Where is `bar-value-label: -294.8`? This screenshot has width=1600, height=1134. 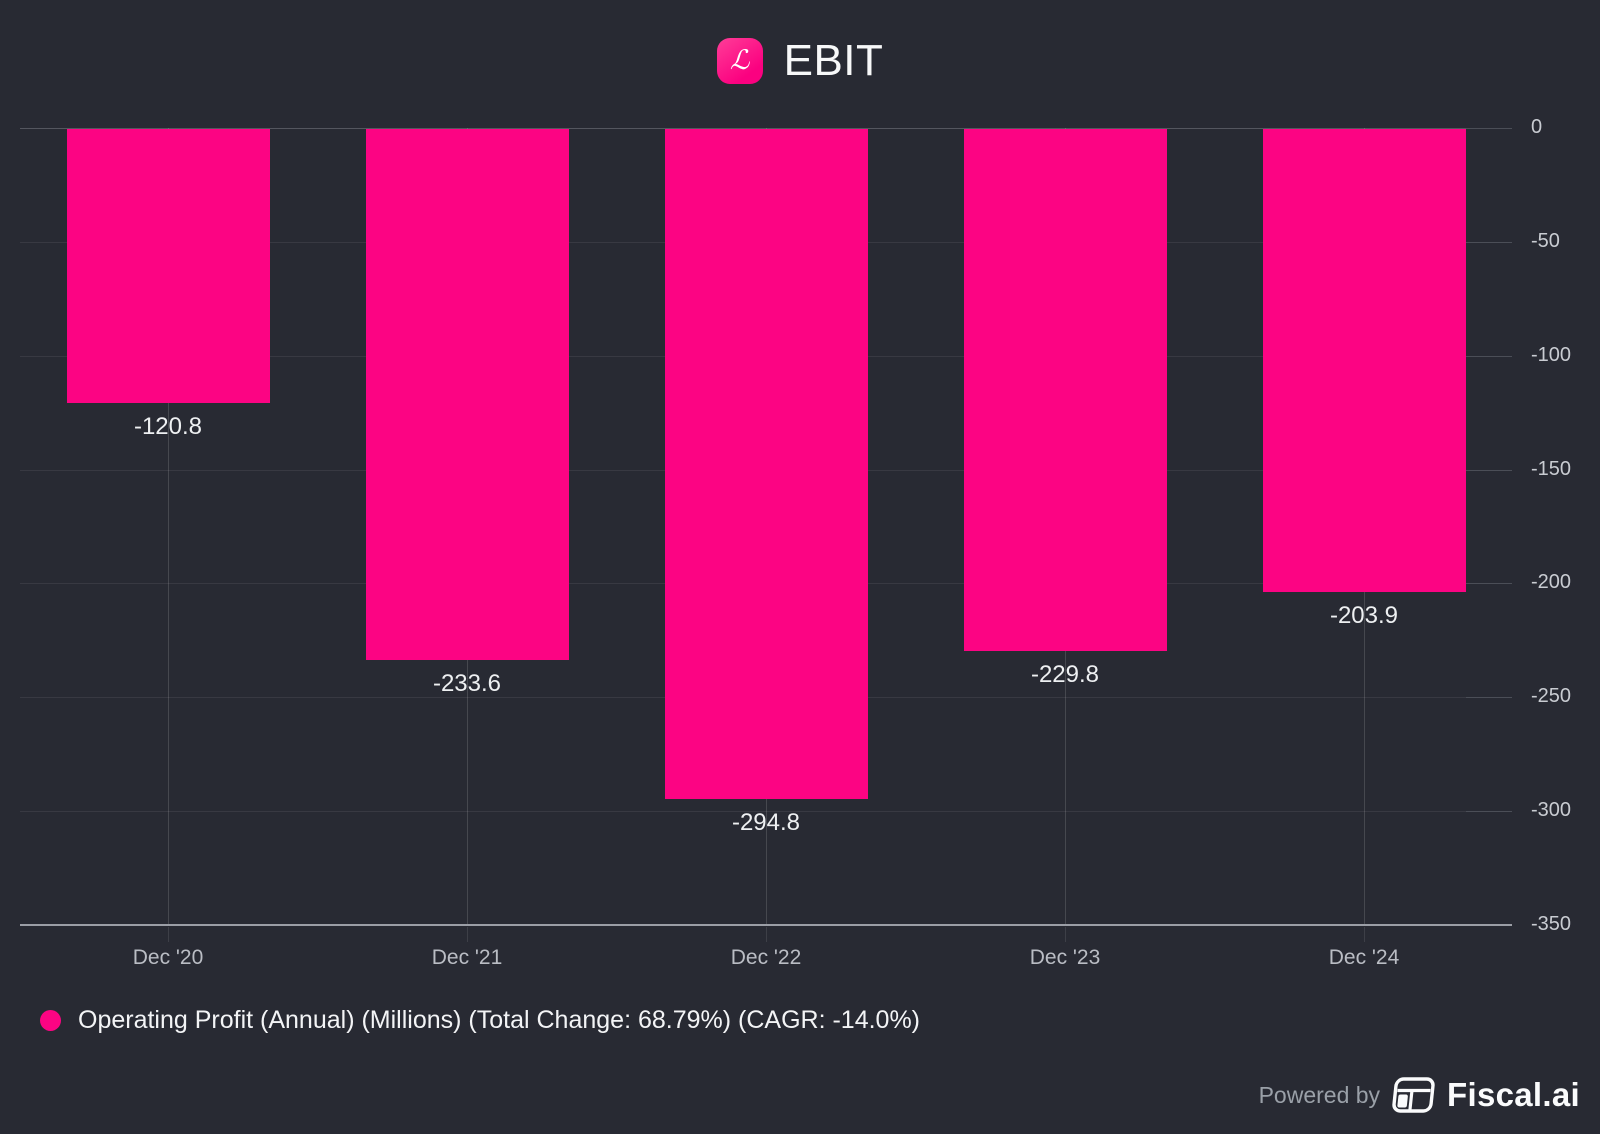
bar-value-label: -294.8 is located at coordinates (766, 822).